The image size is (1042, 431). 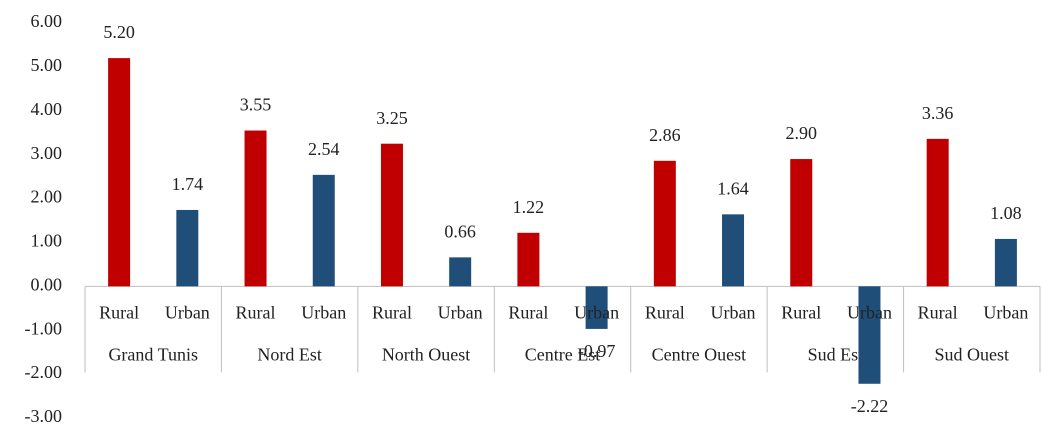 What do you see at coordinates (529, 207) in the screenshot?
I see `data-label: 1.22` at bounding box center [529, 207].